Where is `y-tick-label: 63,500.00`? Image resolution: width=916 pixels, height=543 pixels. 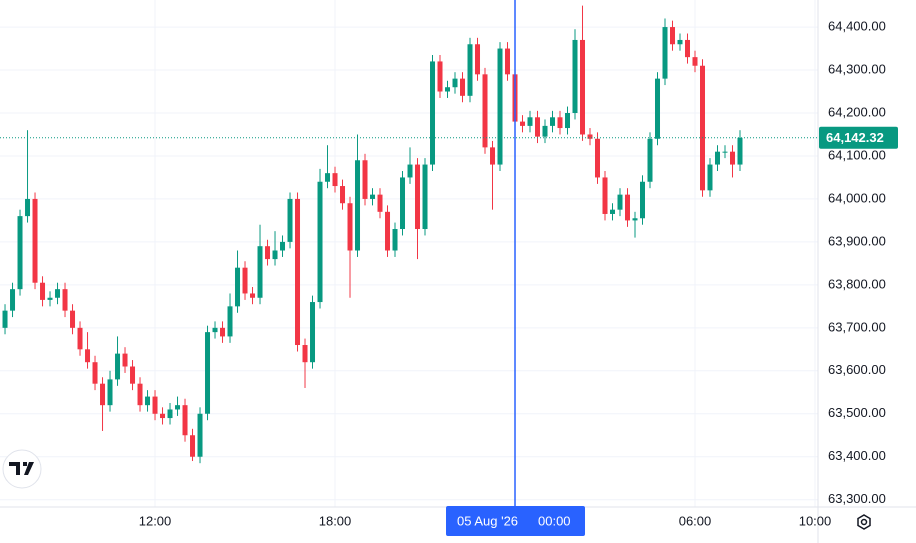
y-tick-label: 63,500.00 is located at coordinates (857, 412).